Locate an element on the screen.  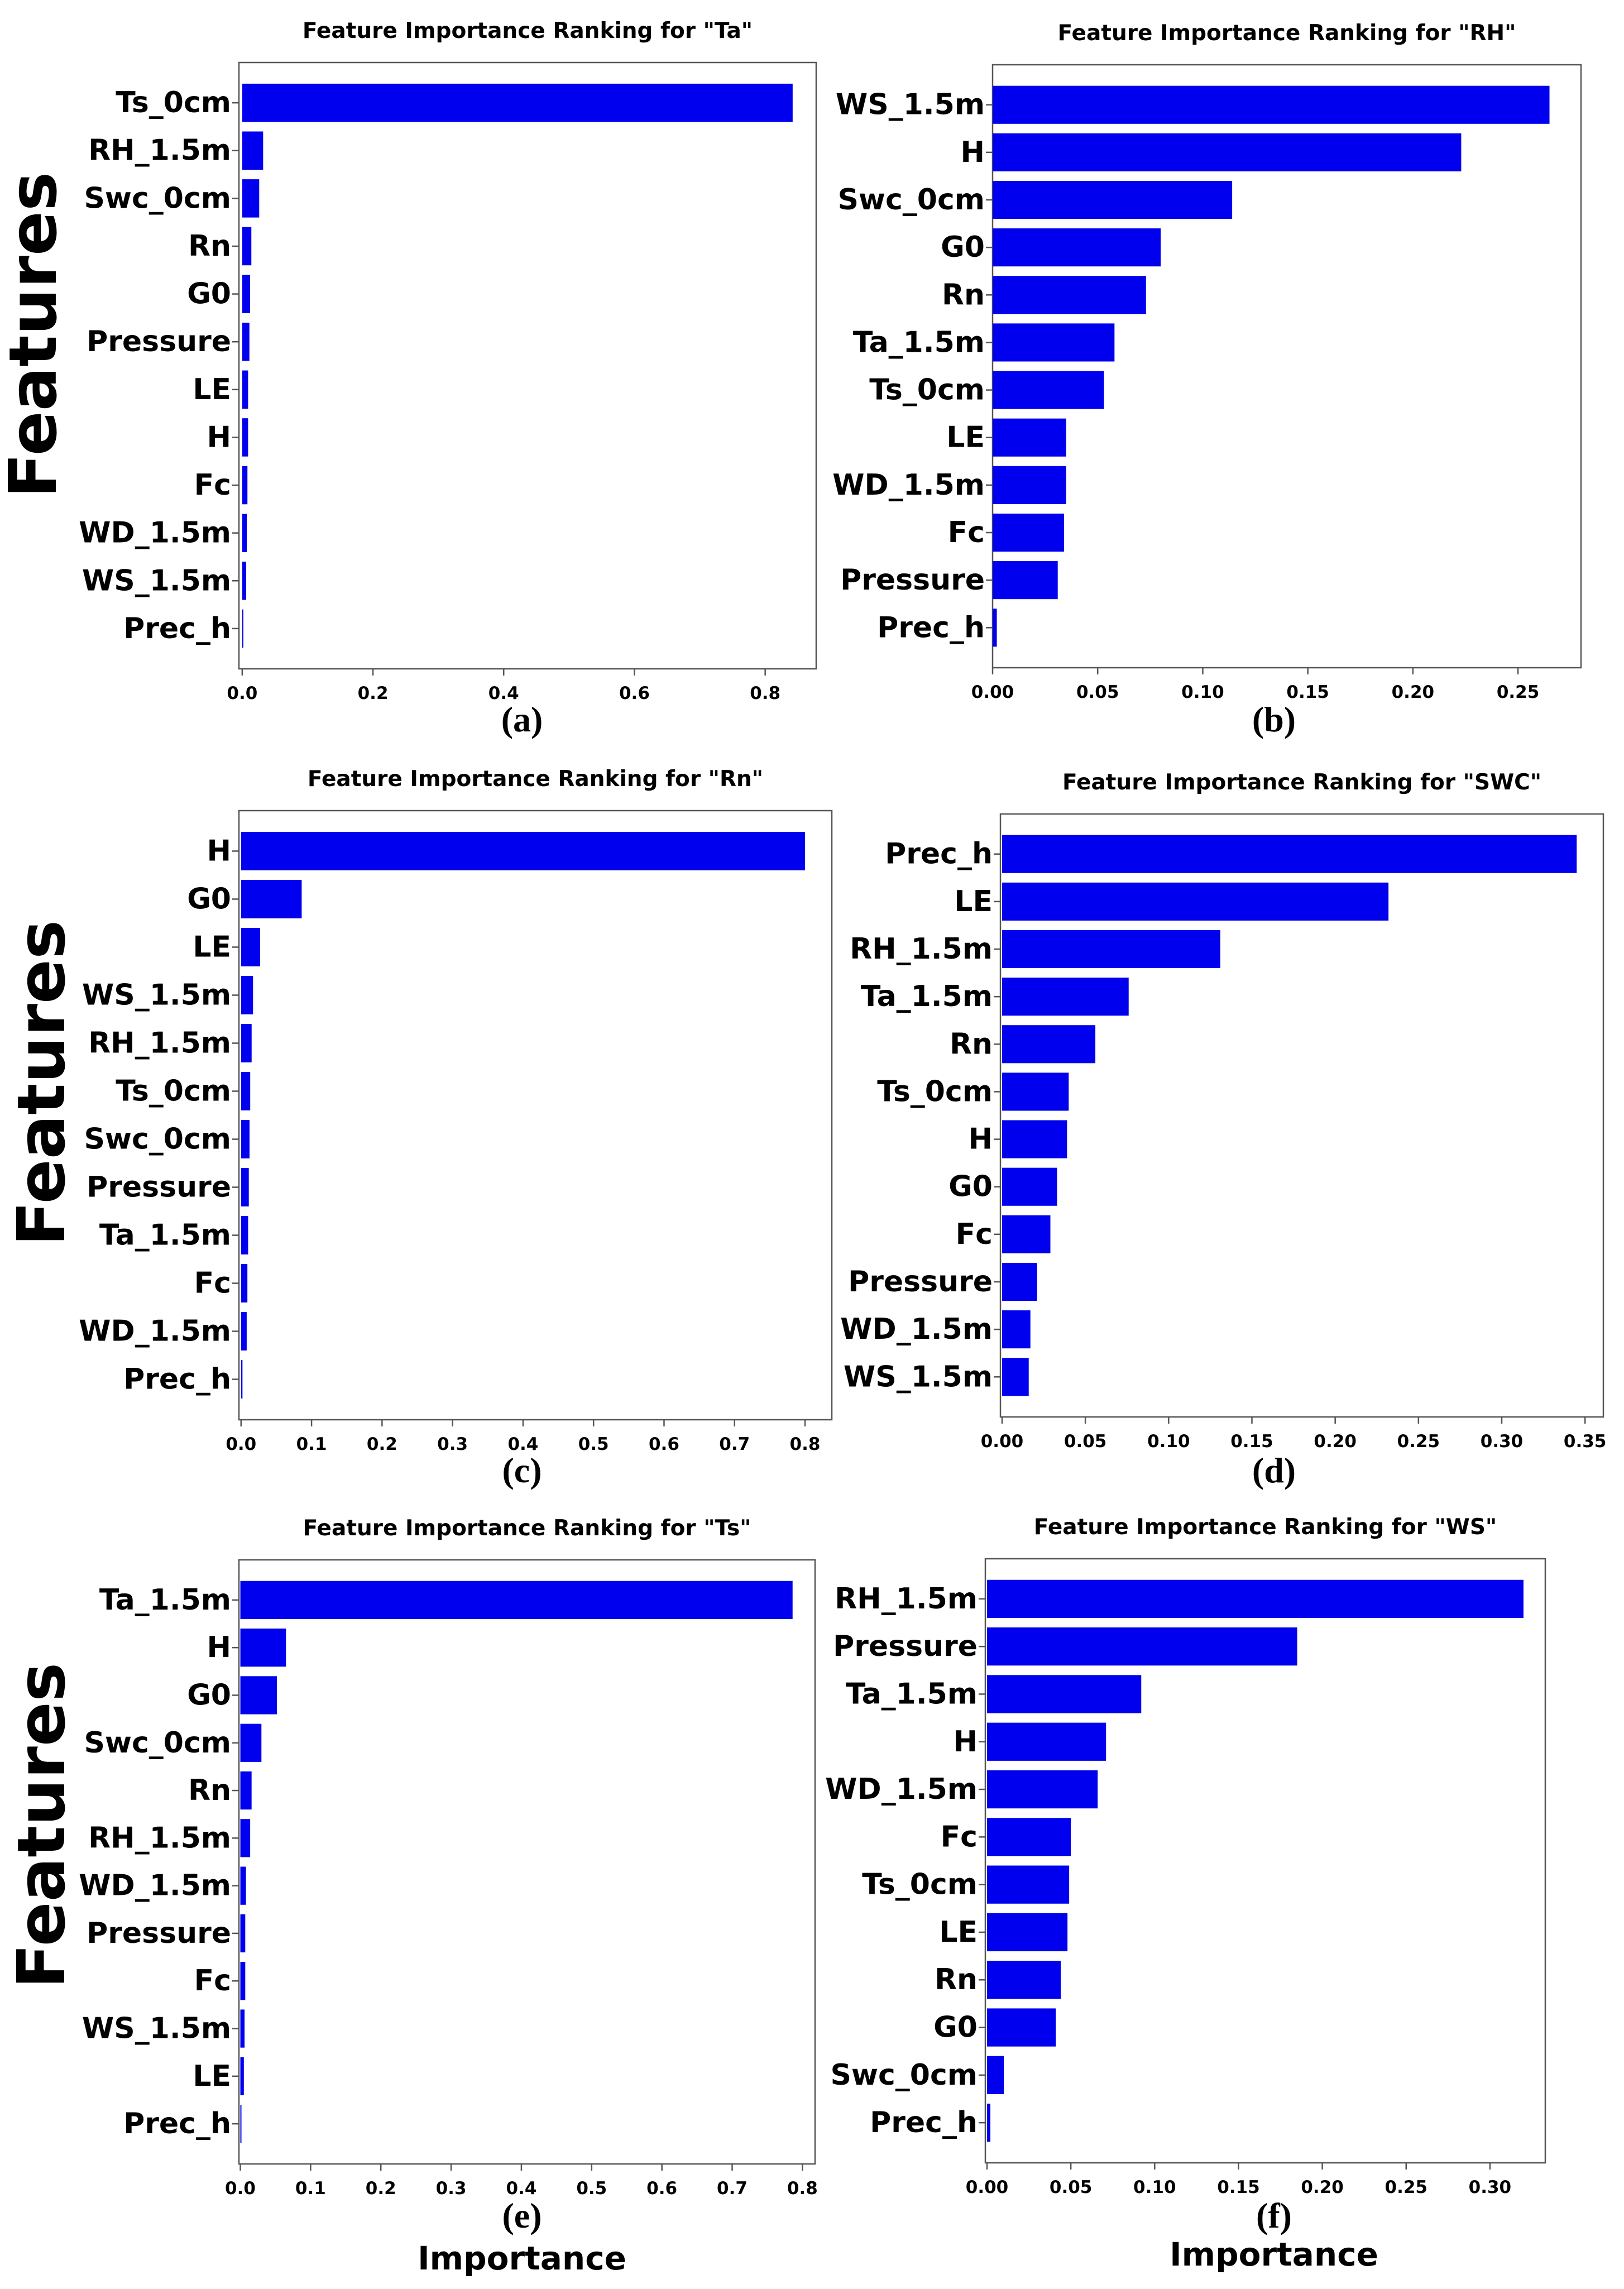
x-tick-label: 0.1 is located at coordinates (310, 2188).